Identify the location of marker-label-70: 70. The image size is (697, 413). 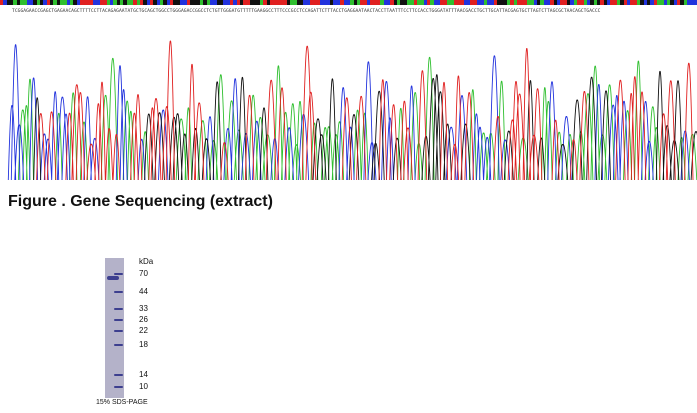
(143, 273).